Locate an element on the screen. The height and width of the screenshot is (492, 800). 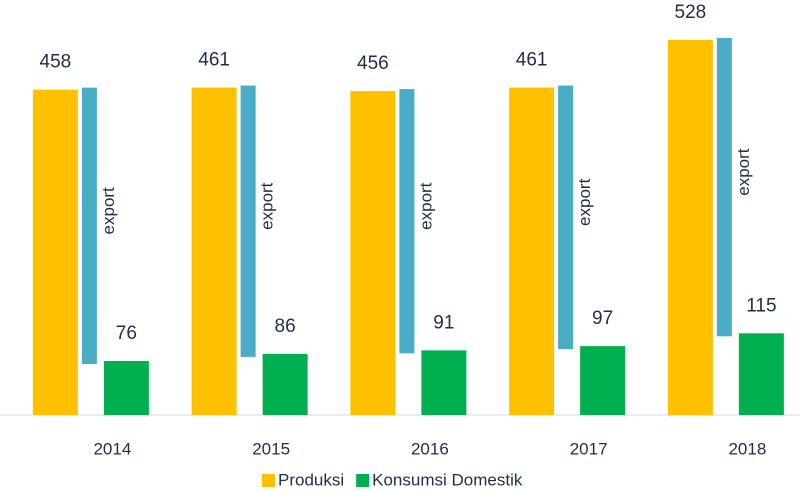
value-label: 97 is located at coordinates (602, 318).